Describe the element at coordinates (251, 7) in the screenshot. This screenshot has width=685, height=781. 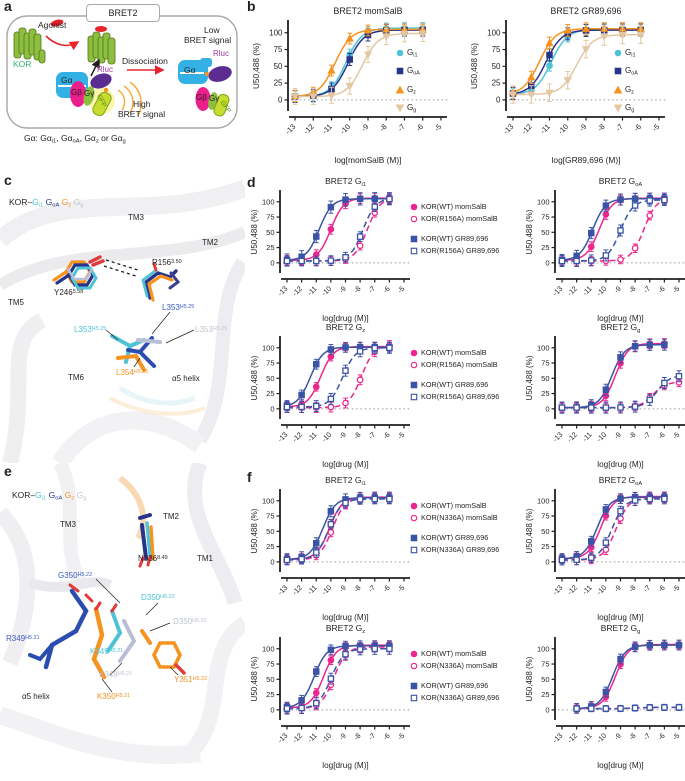
I see `panel-b-label: b` at that location.